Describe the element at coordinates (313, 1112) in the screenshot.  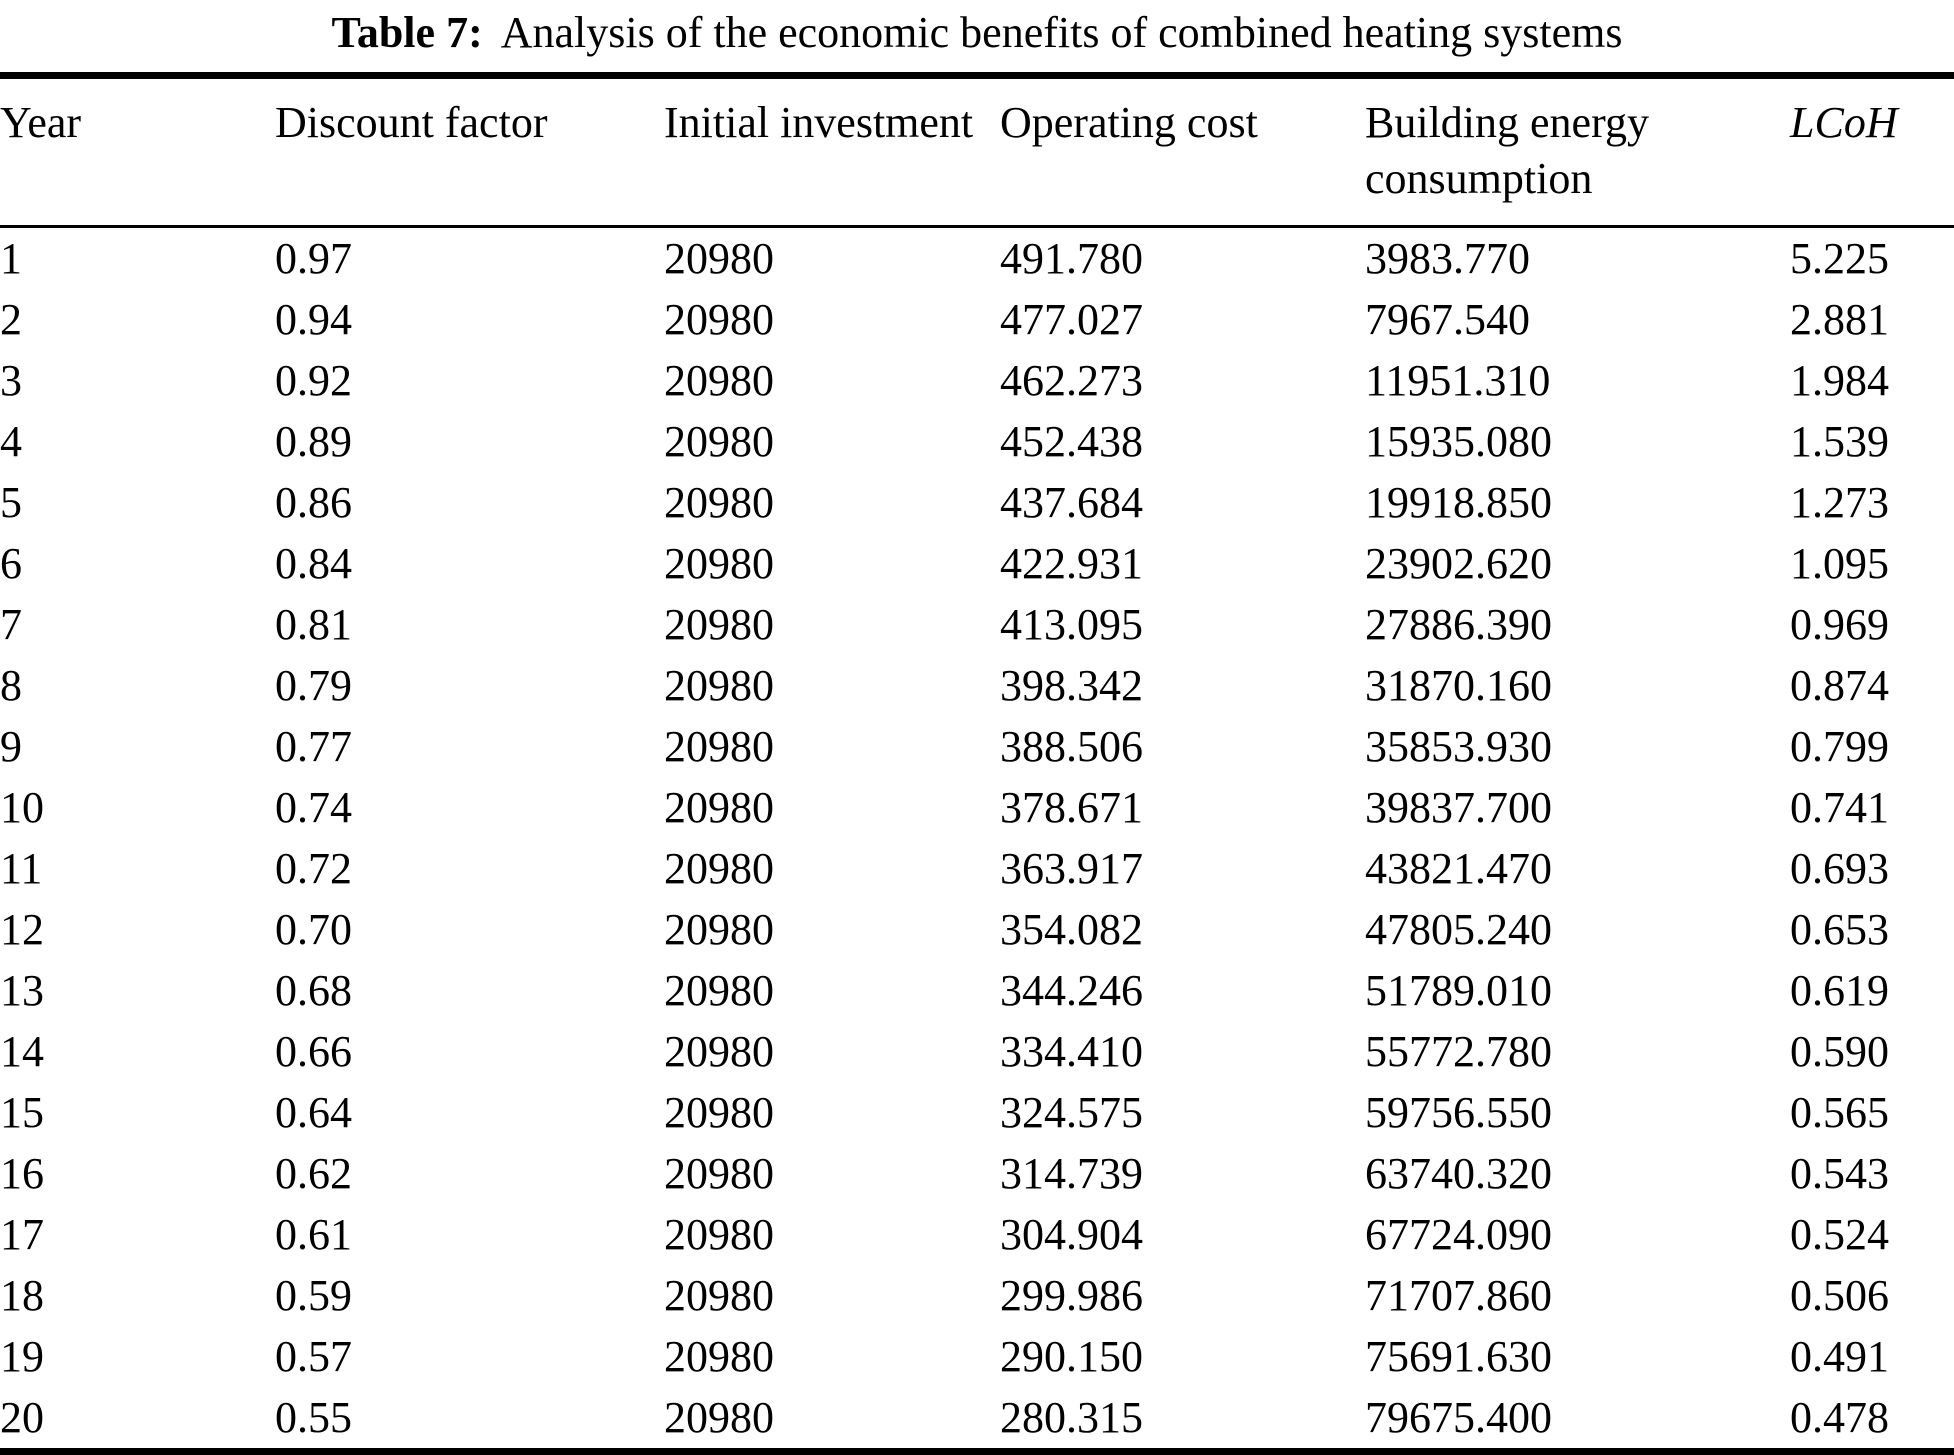
I see `cell-discount-factor: 0.64` at that location.